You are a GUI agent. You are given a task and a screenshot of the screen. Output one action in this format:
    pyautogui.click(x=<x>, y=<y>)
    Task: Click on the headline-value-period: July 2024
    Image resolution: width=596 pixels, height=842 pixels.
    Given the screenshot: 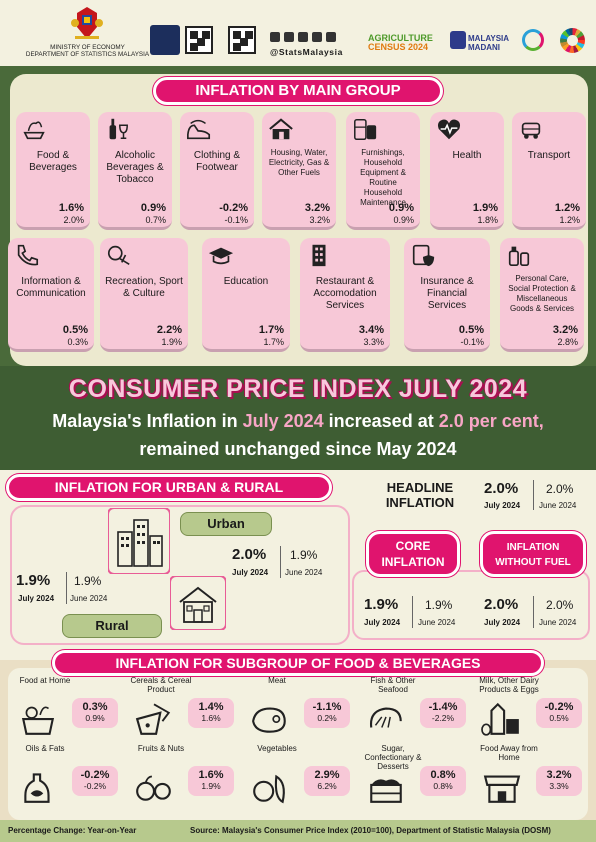 What is the action you would take?
    pyautogui.click(x=502, y=505)
    